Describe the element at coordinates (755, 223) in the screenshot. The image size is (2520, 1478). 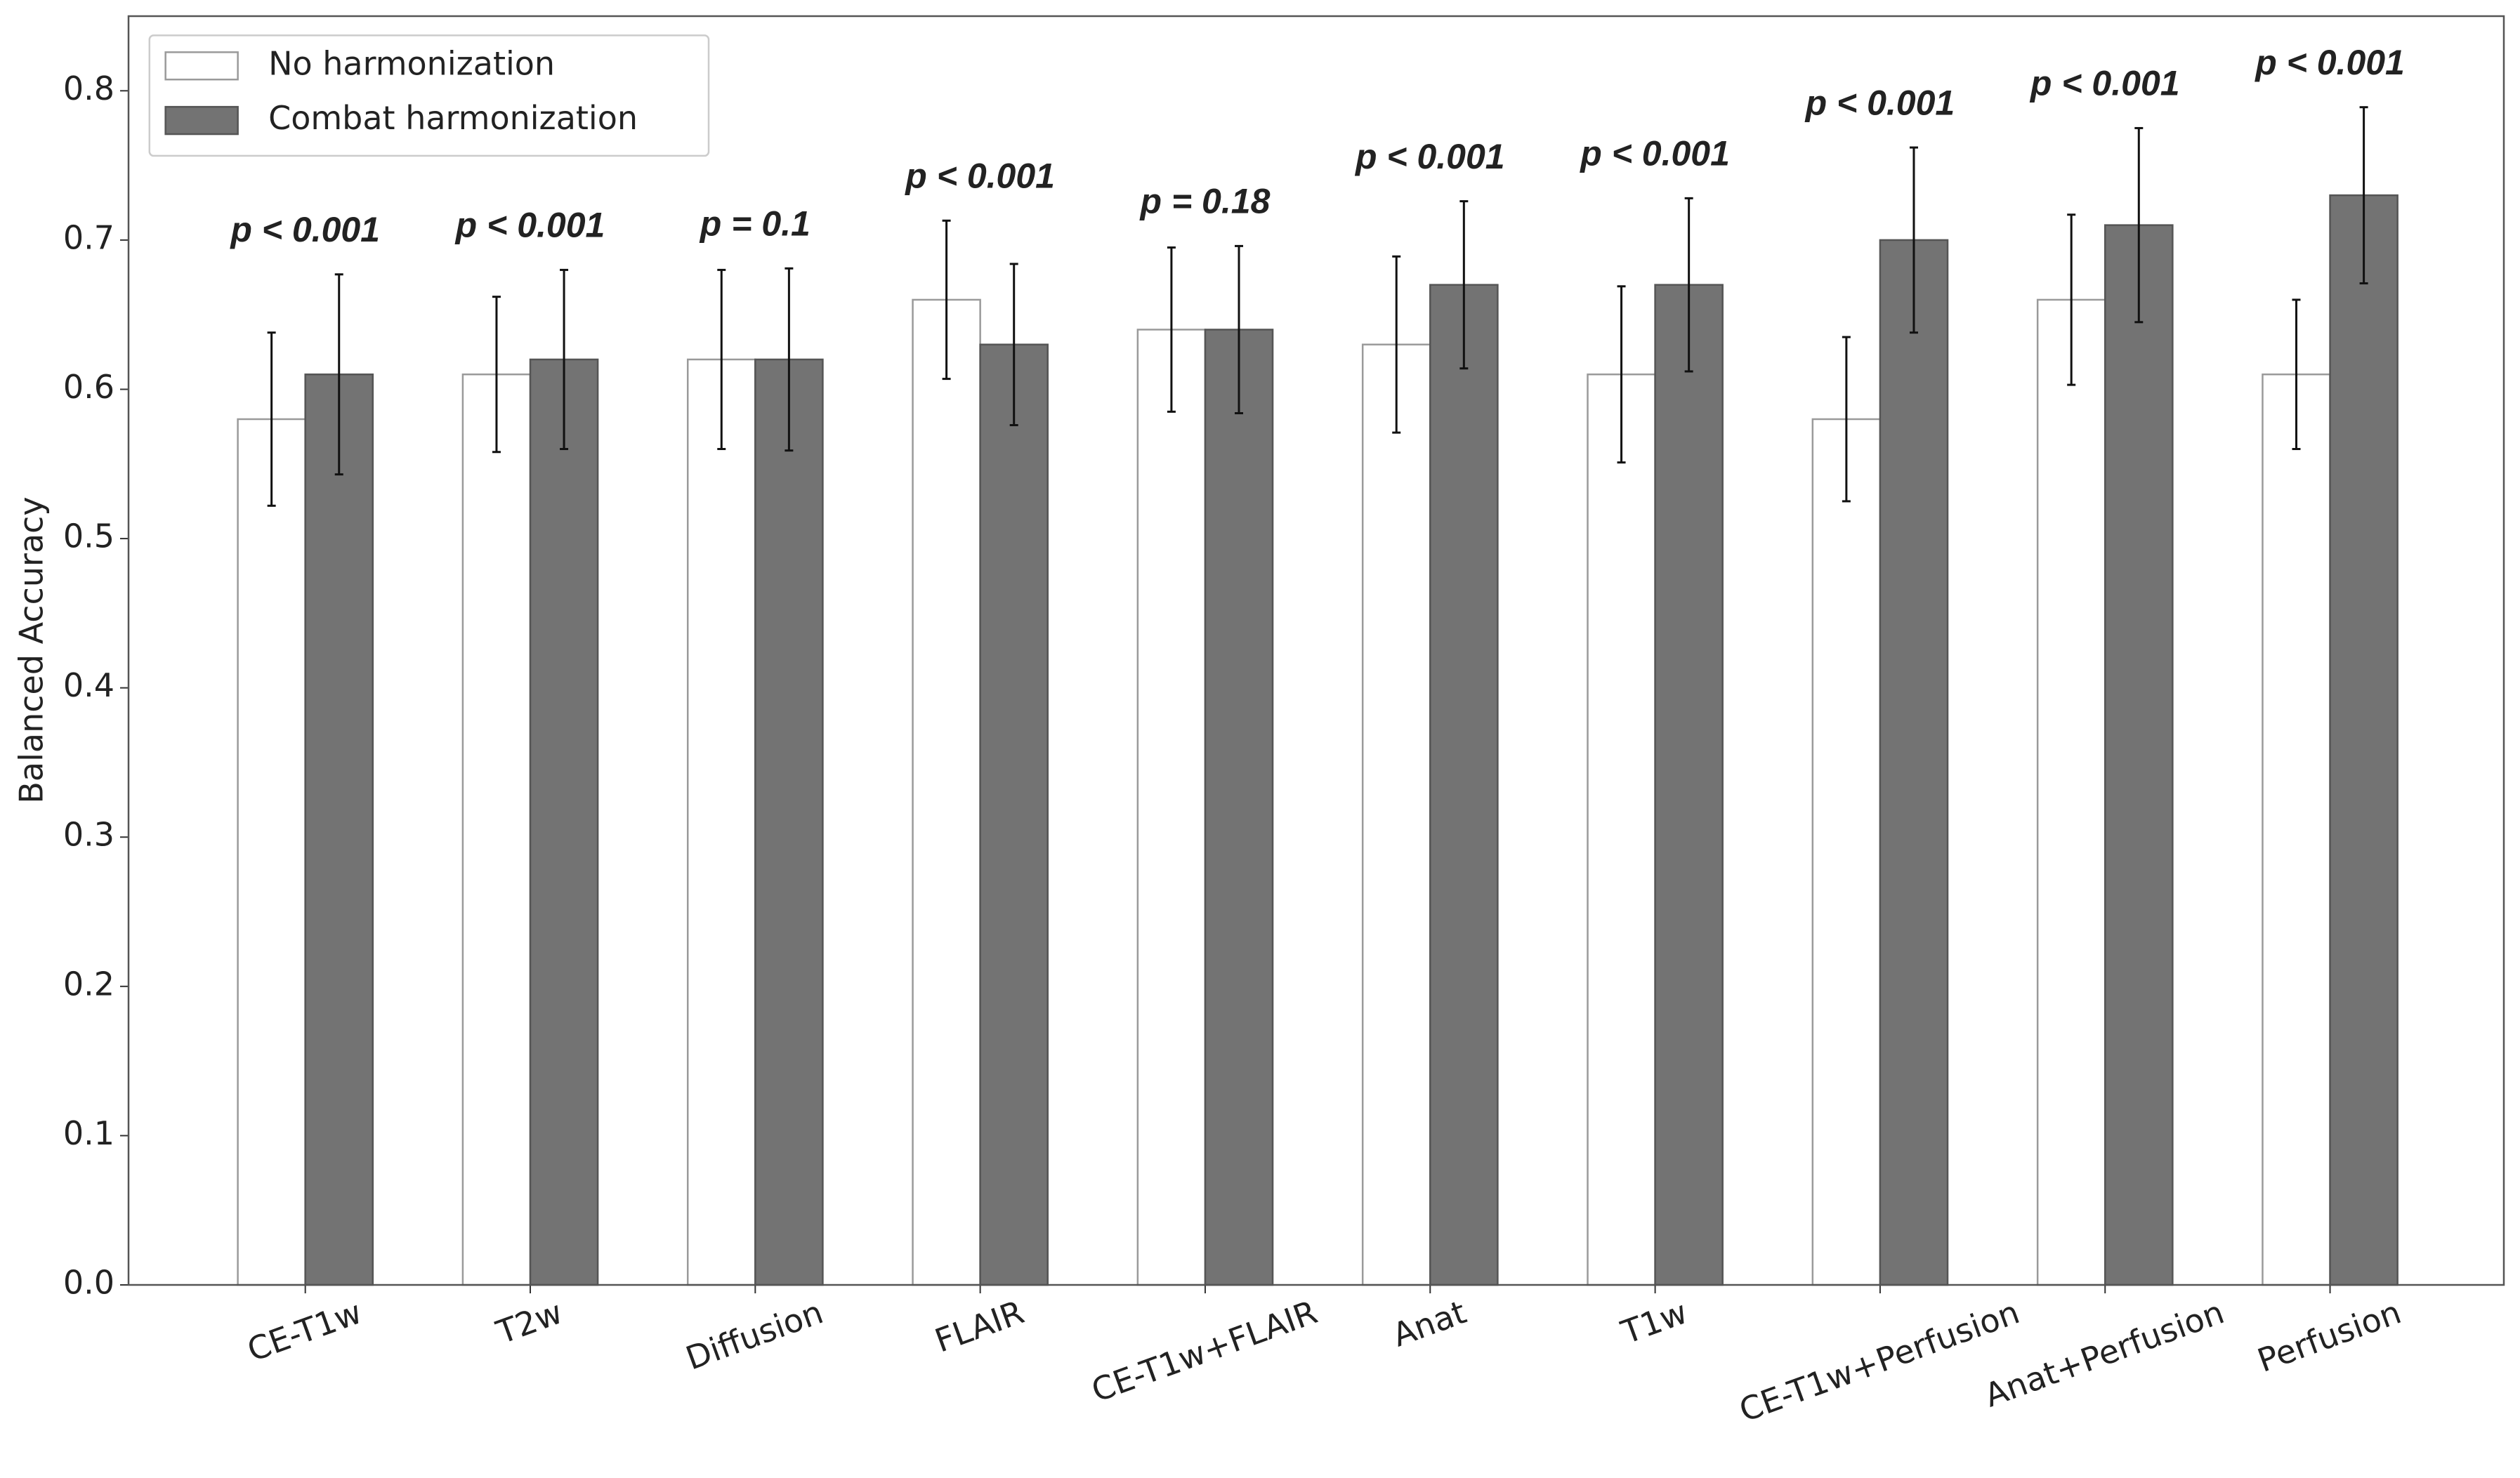
I see `p-value-annotation: p = 0.1` at that location.